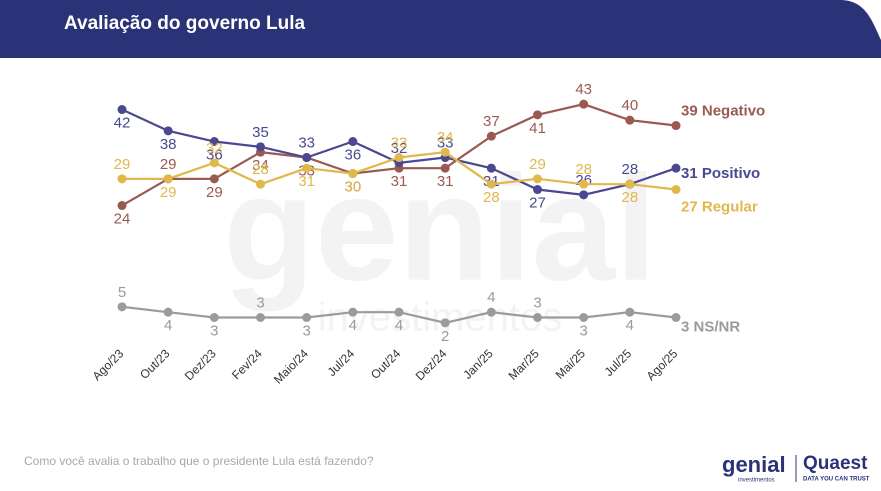 The image size is (881, 491). What do you see at coordinates (537, 128) in the screenshot?
I see `data-label: 41` at bounding box center [537, 128].